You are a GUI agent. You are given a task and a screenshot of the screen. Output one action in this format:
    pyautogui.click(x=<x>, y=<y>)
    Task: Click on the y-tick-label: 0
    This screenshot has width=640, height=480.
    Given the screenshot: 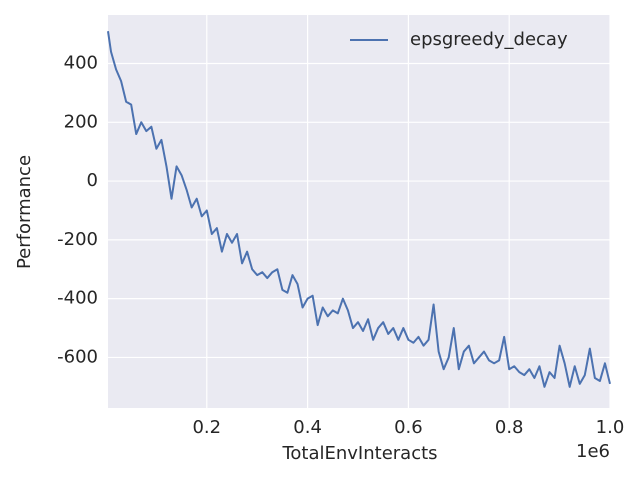 What is the action you would take?
    pyautogui.click(x=92, y=180)
    